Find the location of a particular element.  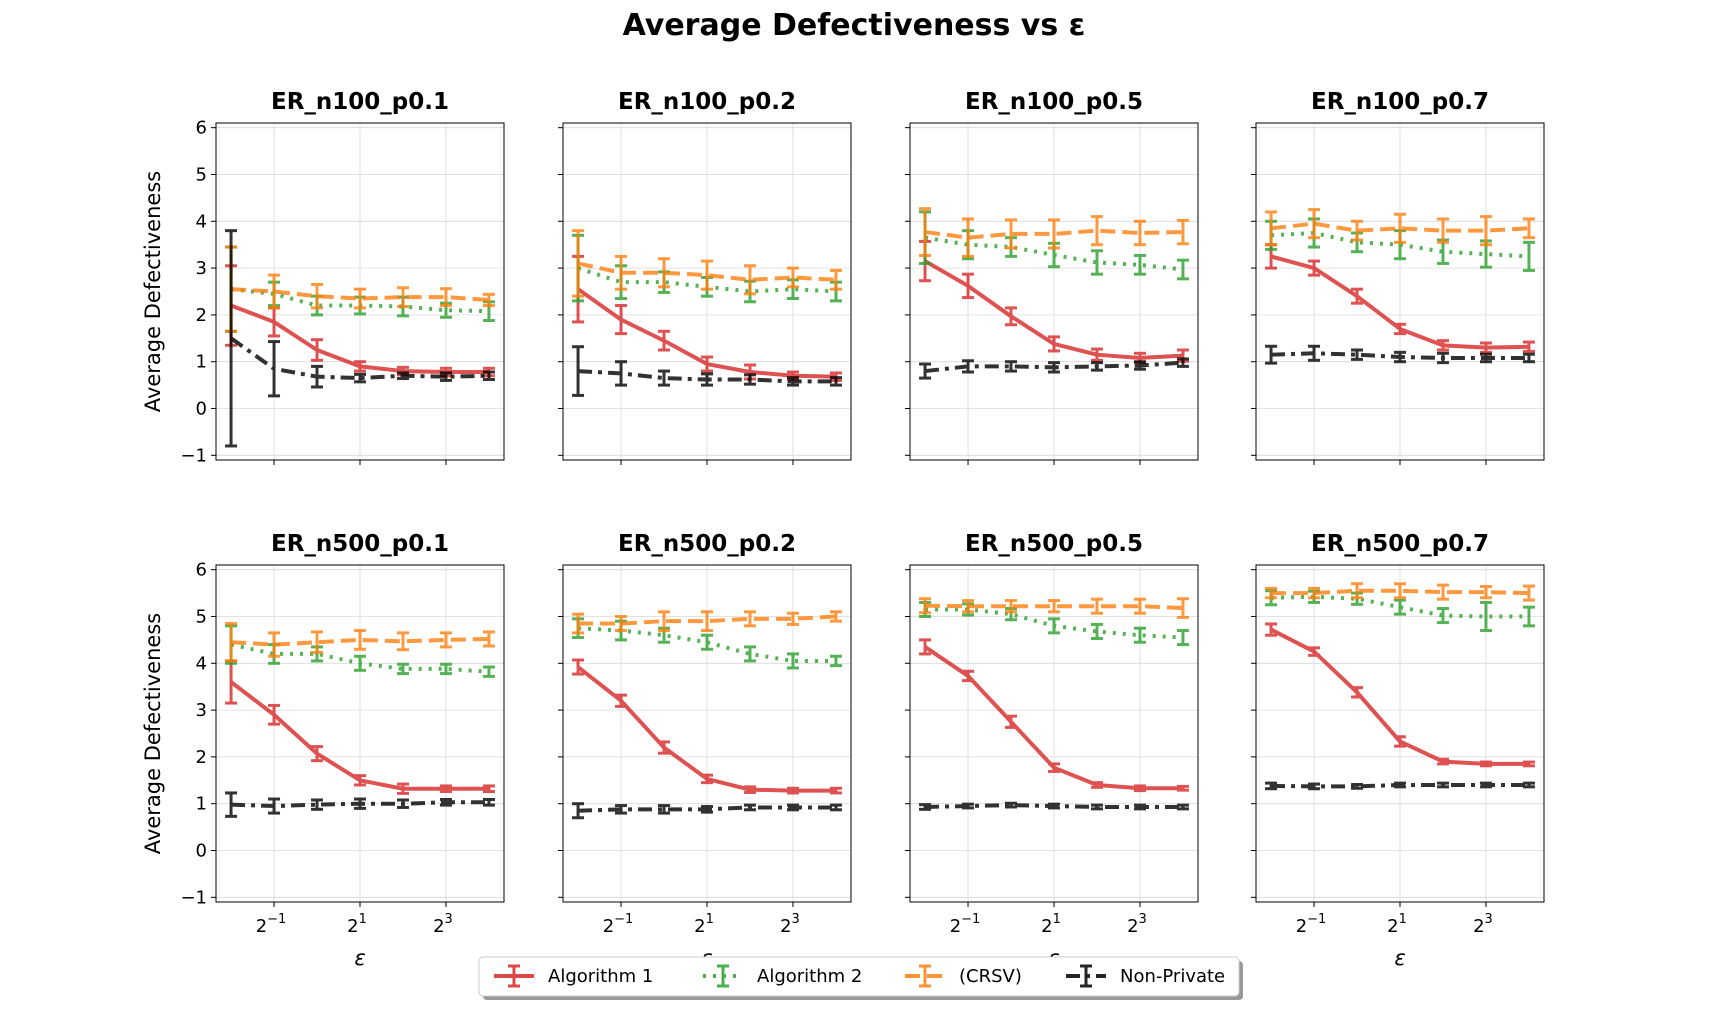

legend-entry-Algorithm 1 is located at coordinates (514, 976).